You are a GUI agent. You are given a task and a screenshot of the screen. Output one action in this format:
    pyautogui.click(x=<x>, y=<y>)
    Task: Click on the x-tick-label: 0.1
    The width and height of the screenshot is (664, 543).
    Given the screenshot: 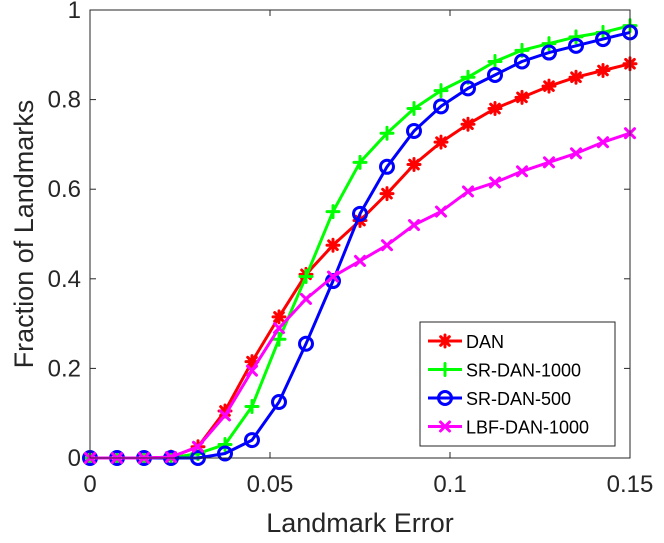 What is the action you would take?
    pyautogui.click(x=449, y=484)
    